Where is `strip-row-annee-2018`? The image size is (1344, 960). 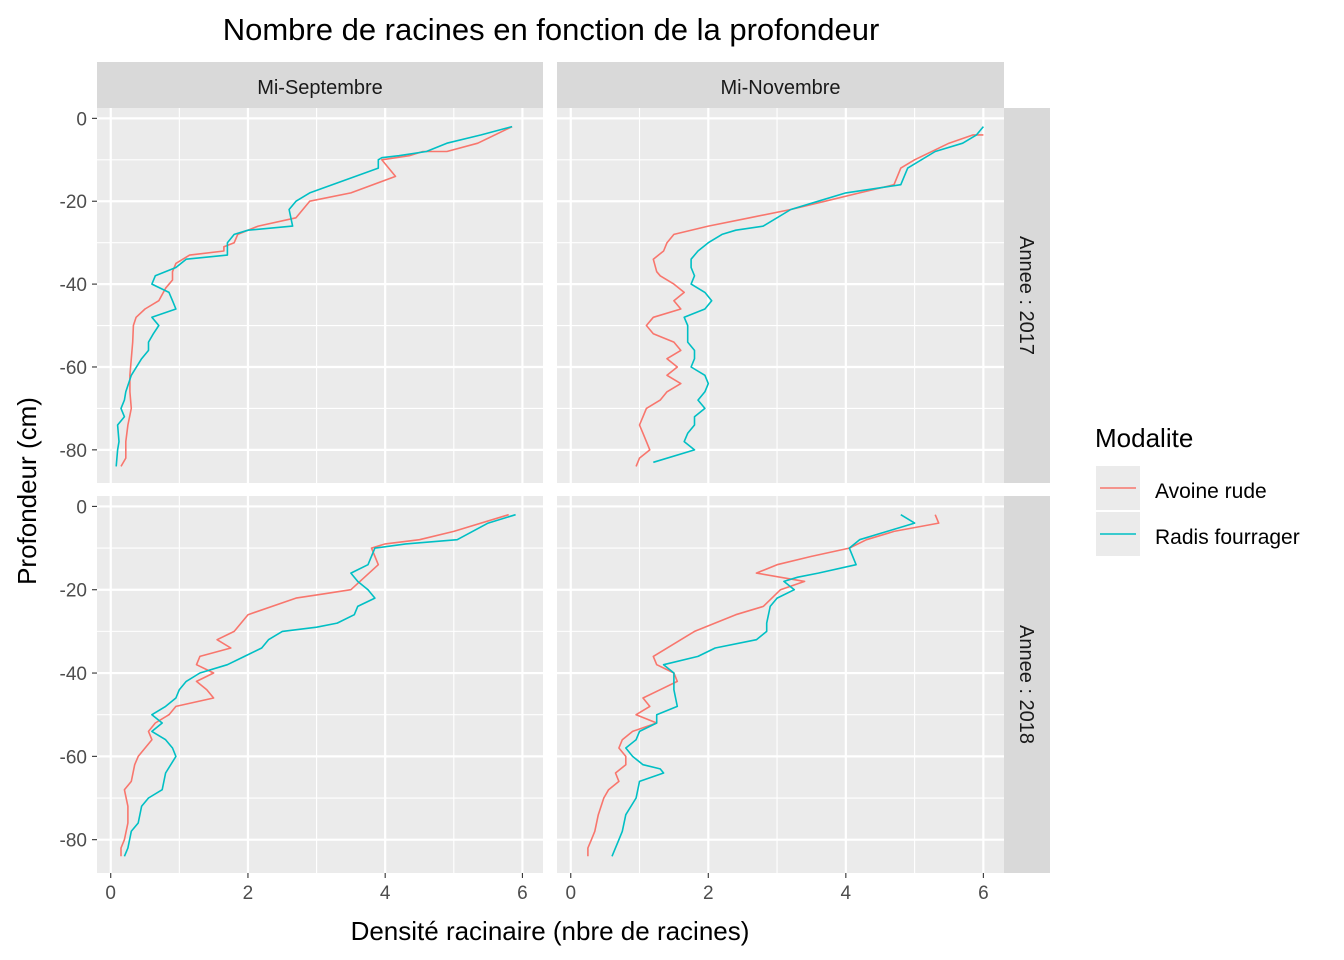 strip-row-annee-2018 is located at coordinates (1027, 684).